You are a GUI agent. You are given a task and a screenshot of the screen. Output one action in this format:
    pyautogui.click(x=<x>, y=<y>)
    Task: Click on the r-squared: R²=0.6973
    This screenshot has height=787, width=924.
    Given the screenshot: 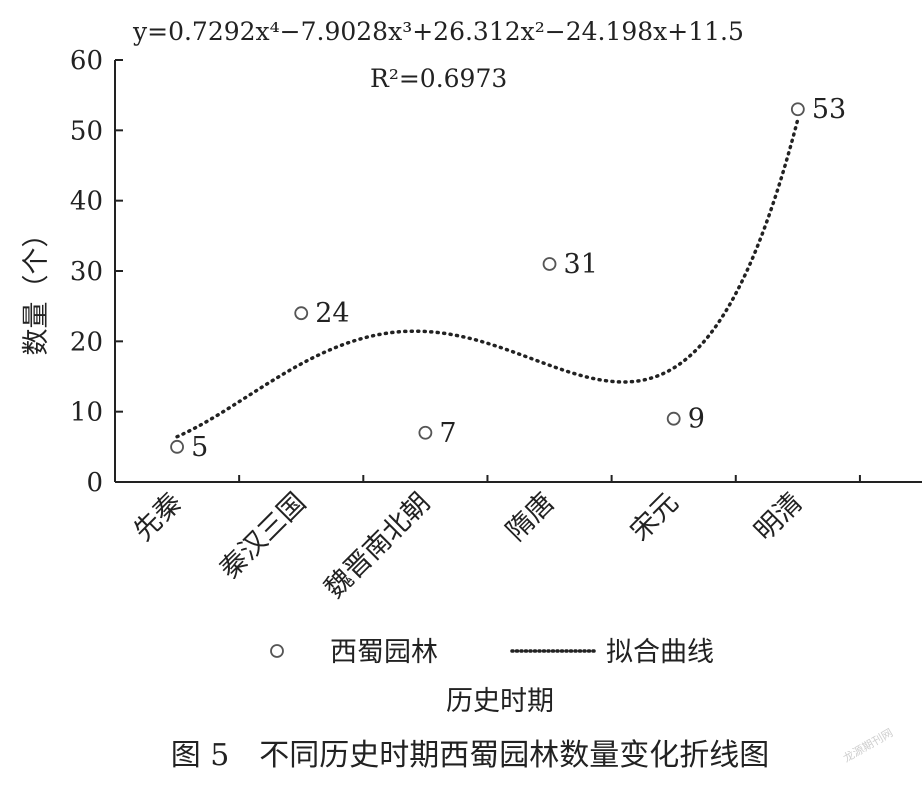 What is the action you would take?
    pyautogui.click(x=438, y=78)
    